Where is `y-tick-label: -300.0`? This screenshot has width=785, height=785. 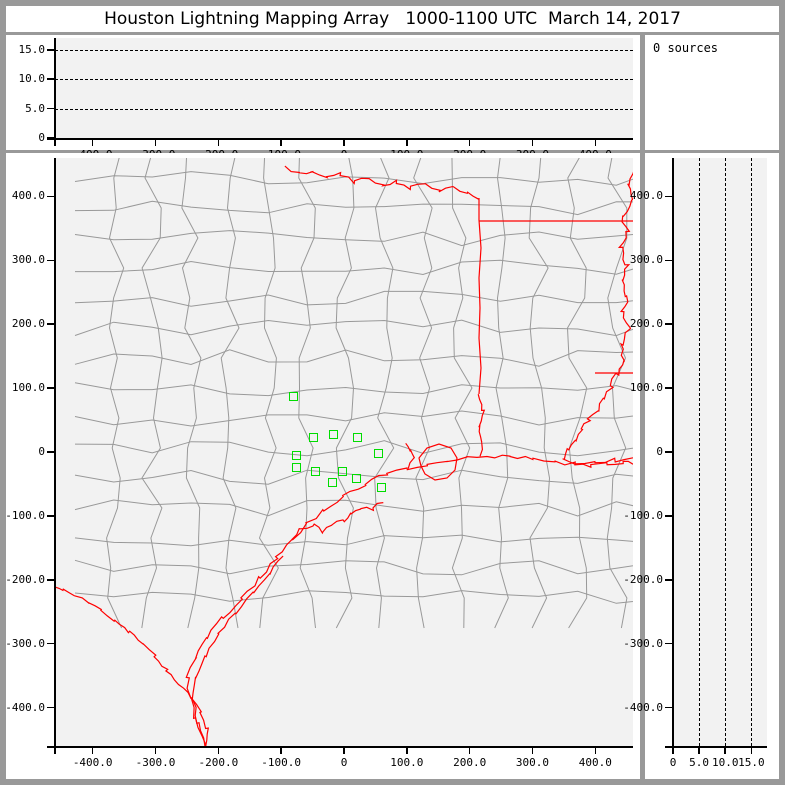
y-tick-label: -300.0 is located at coordinates (25, 643).